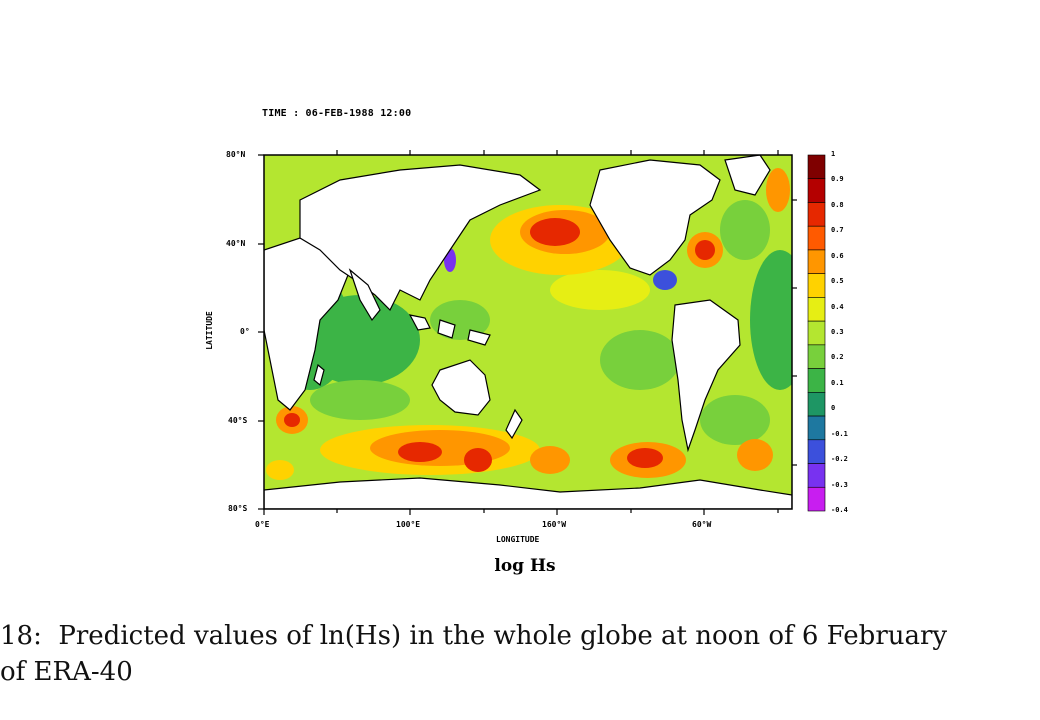  Describe the element at coordinates (262, 524) in the screenshot. I see `lon-tick-label: 0°E` at that location.